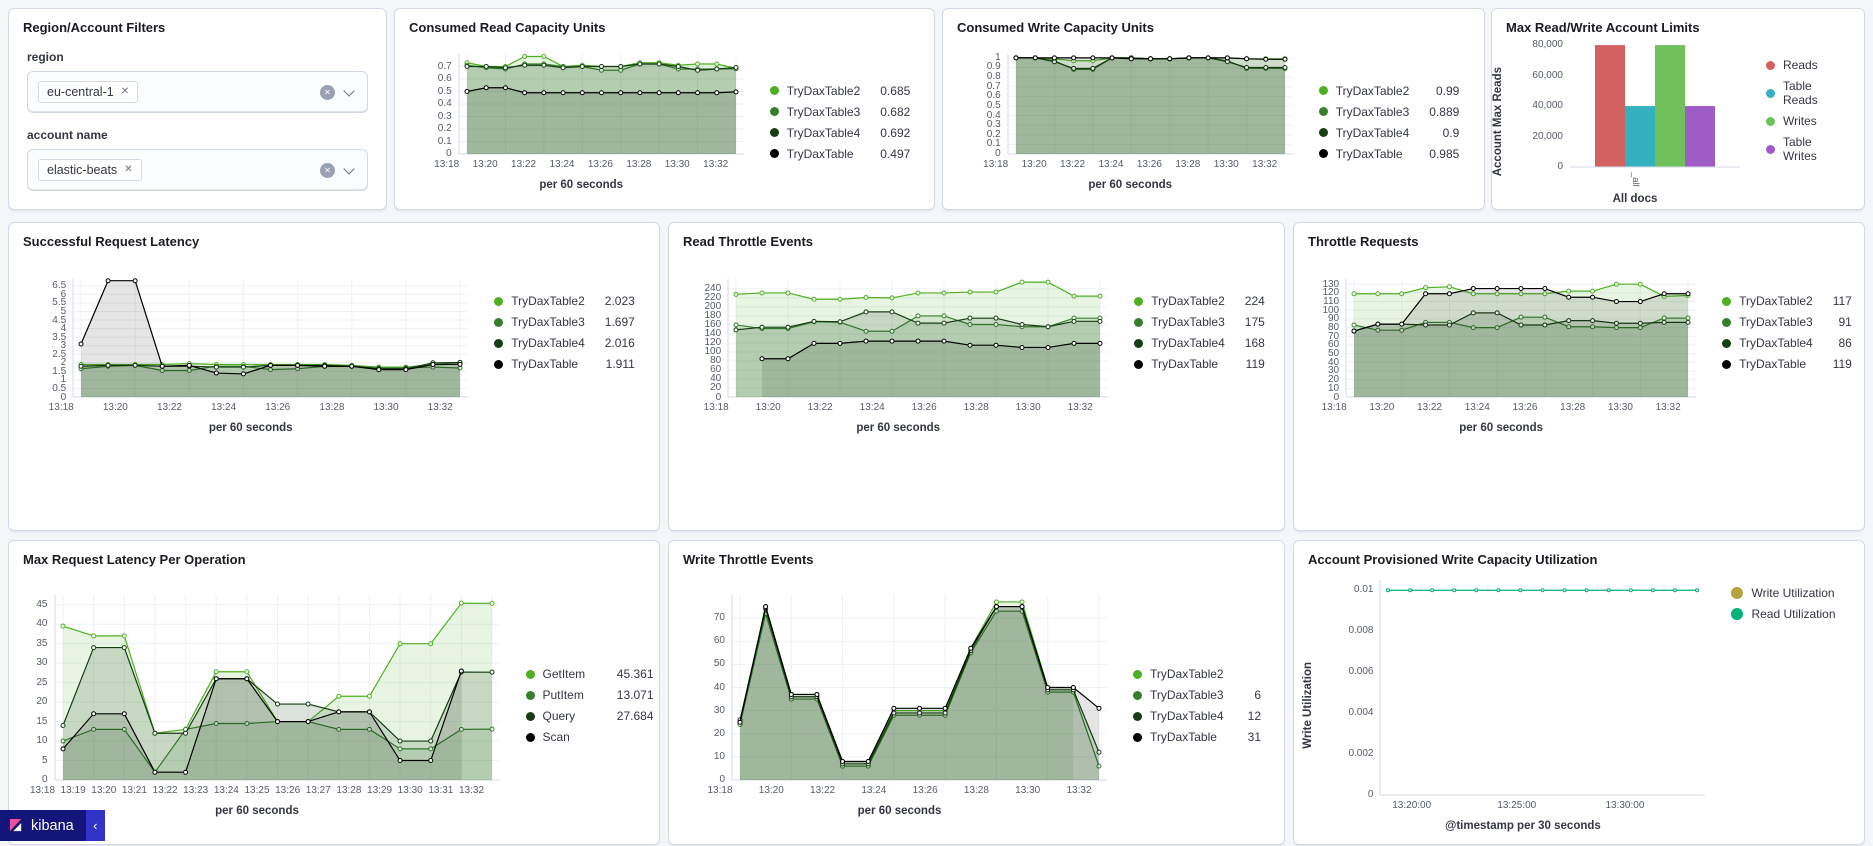 Image resolution: width=1873 pixels, height=846 pixels. What do you see at coordinates (589, 695) in the screenshot?
I see `legend-item: PutItem 13.071` at bounding box center [589, 695].